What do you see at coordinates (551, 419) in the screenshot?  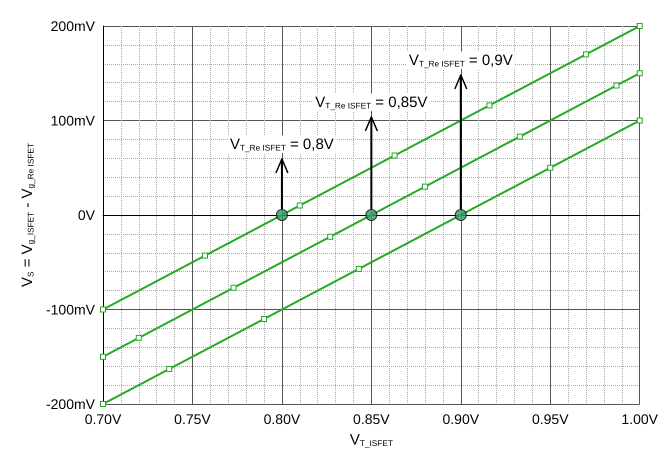 I see `x-tick-label: 0.95V` at bounding box center [551, 419].